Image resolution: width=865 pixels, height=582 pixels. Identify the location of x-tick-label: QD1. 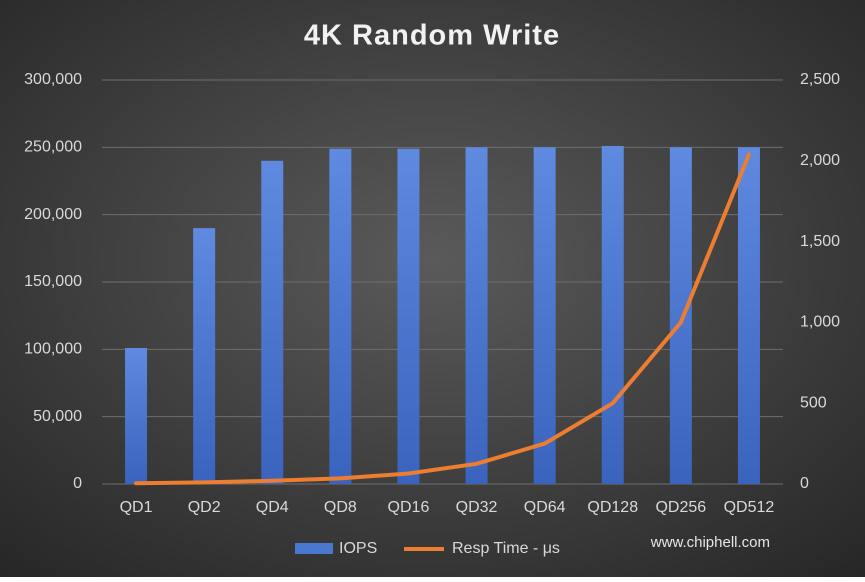
(136, 507).